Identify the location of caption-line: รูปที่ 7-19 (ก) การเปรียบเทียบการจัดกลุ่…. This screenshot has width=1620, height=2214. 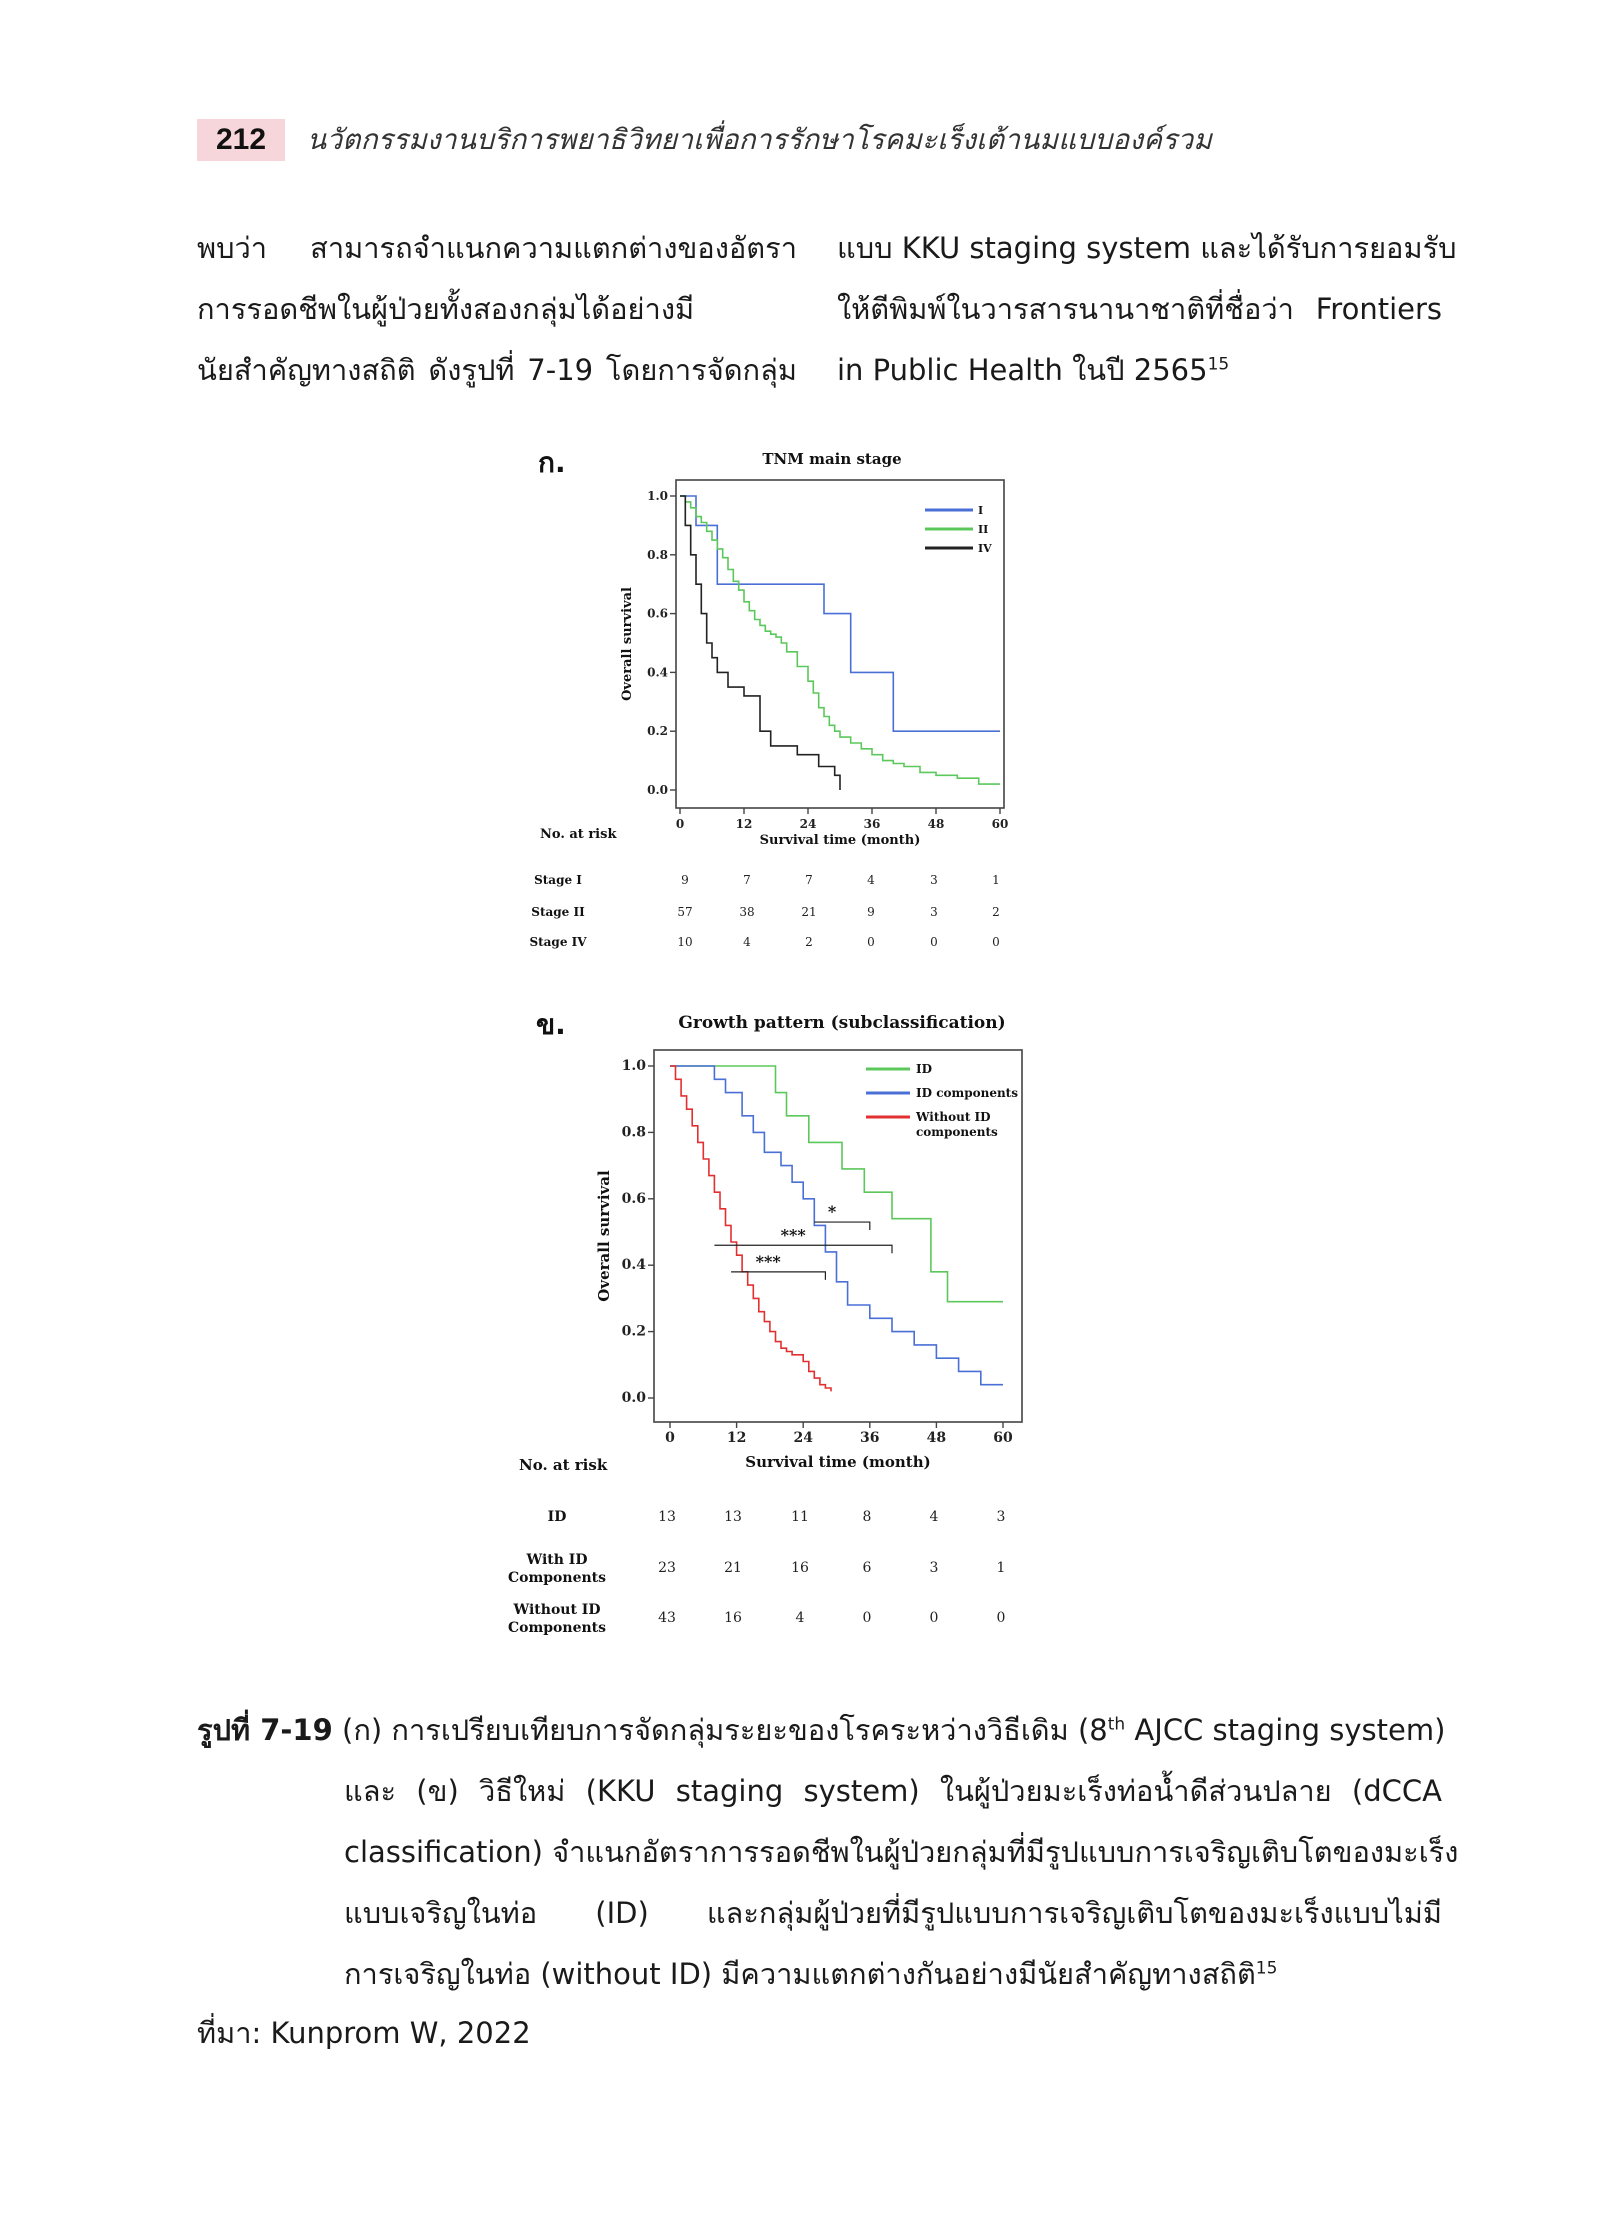
(821, 1730).